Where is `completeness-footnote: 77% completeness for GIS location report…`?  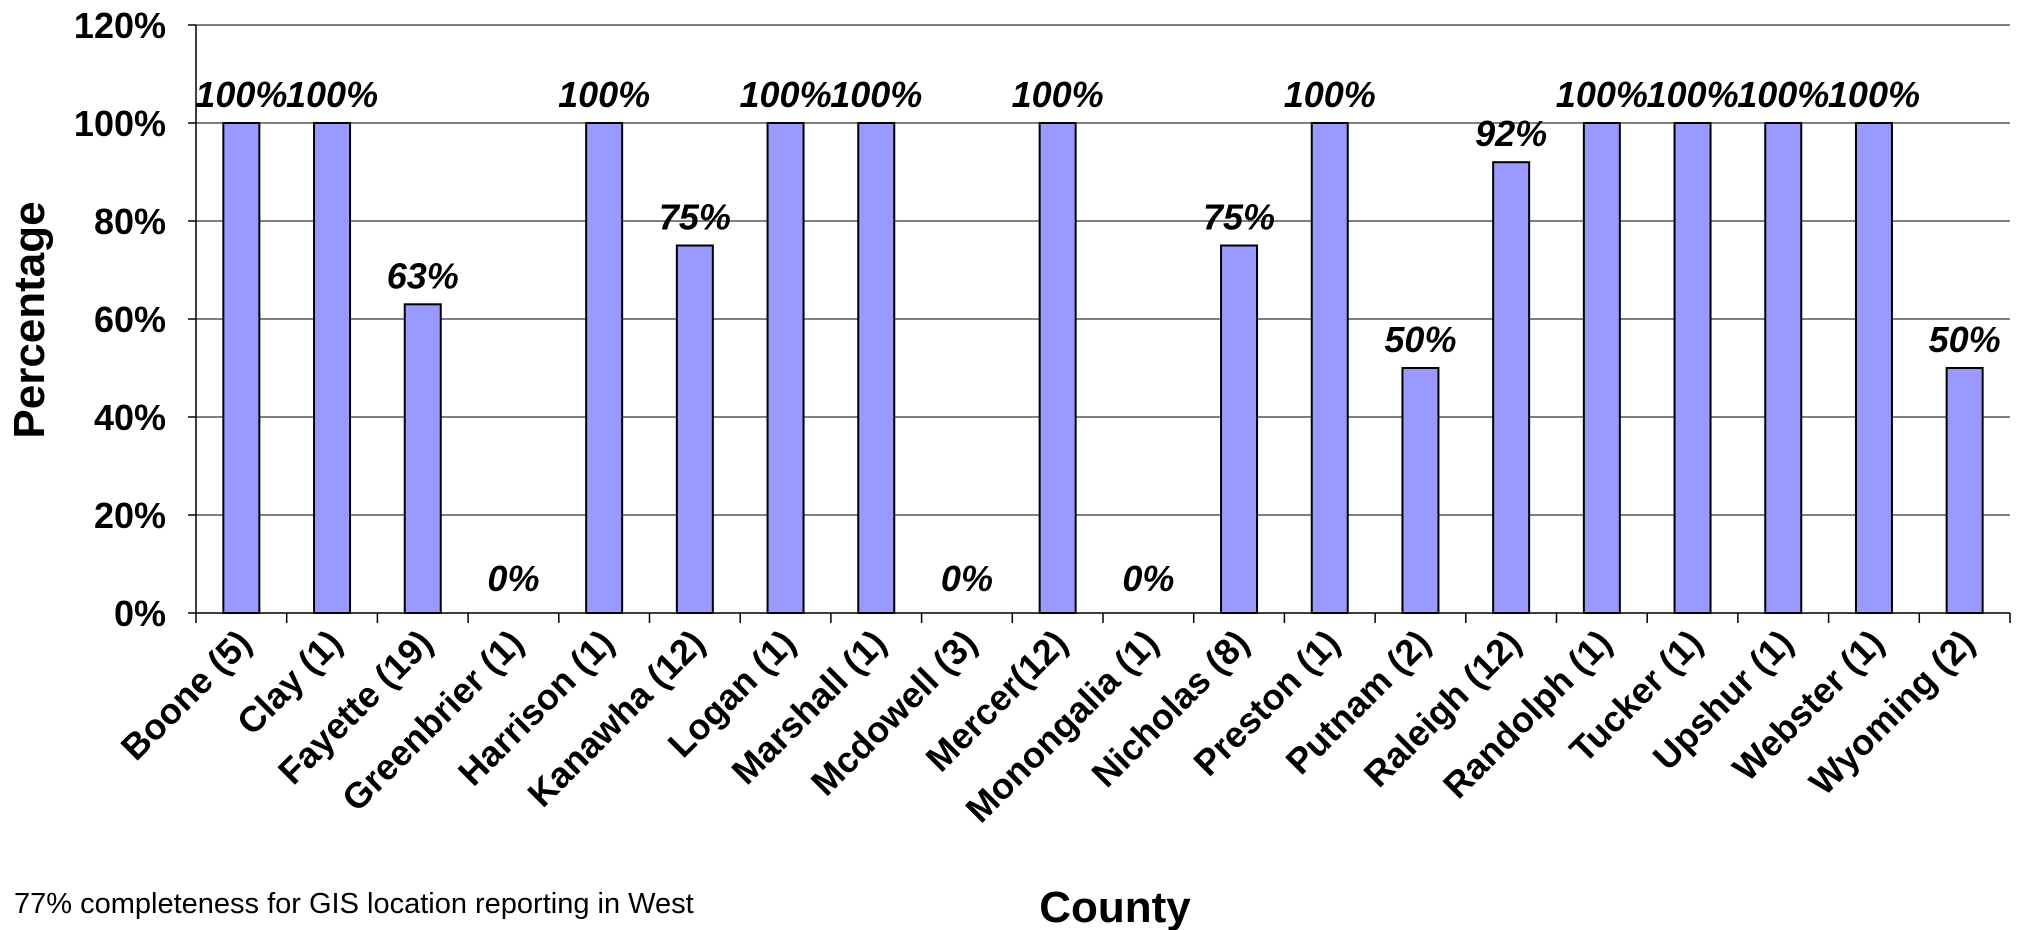
completeness-footnote: 77% completeness for GIS location report… is located at coordinates (354, 904).